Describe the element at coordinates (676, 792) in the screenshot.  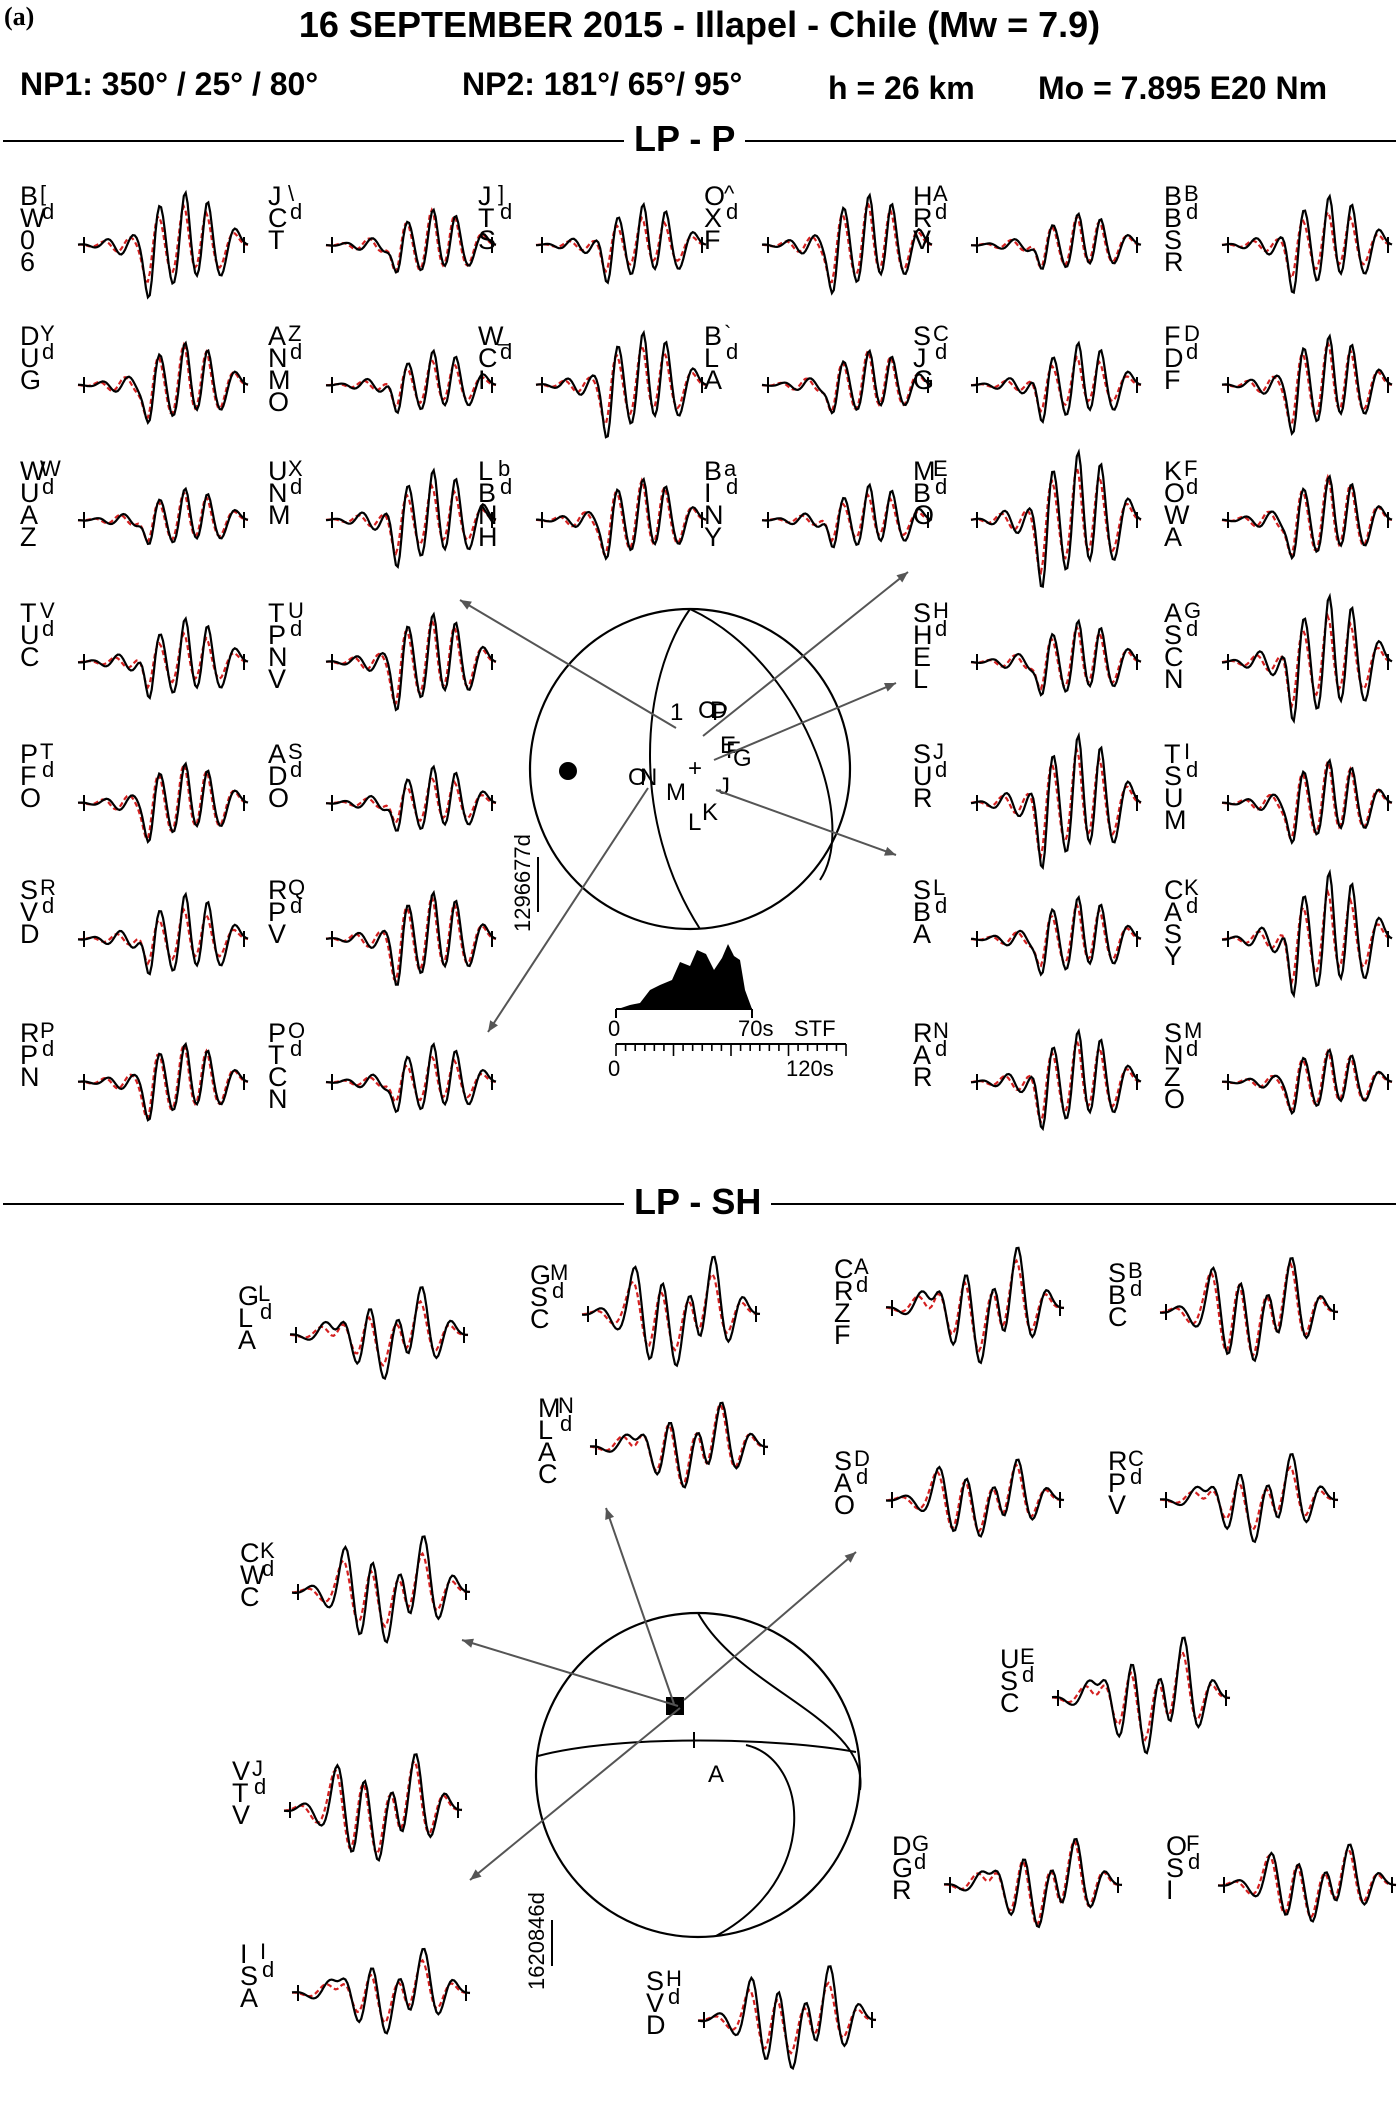
I see `p-sphere-marker: M` at that location.